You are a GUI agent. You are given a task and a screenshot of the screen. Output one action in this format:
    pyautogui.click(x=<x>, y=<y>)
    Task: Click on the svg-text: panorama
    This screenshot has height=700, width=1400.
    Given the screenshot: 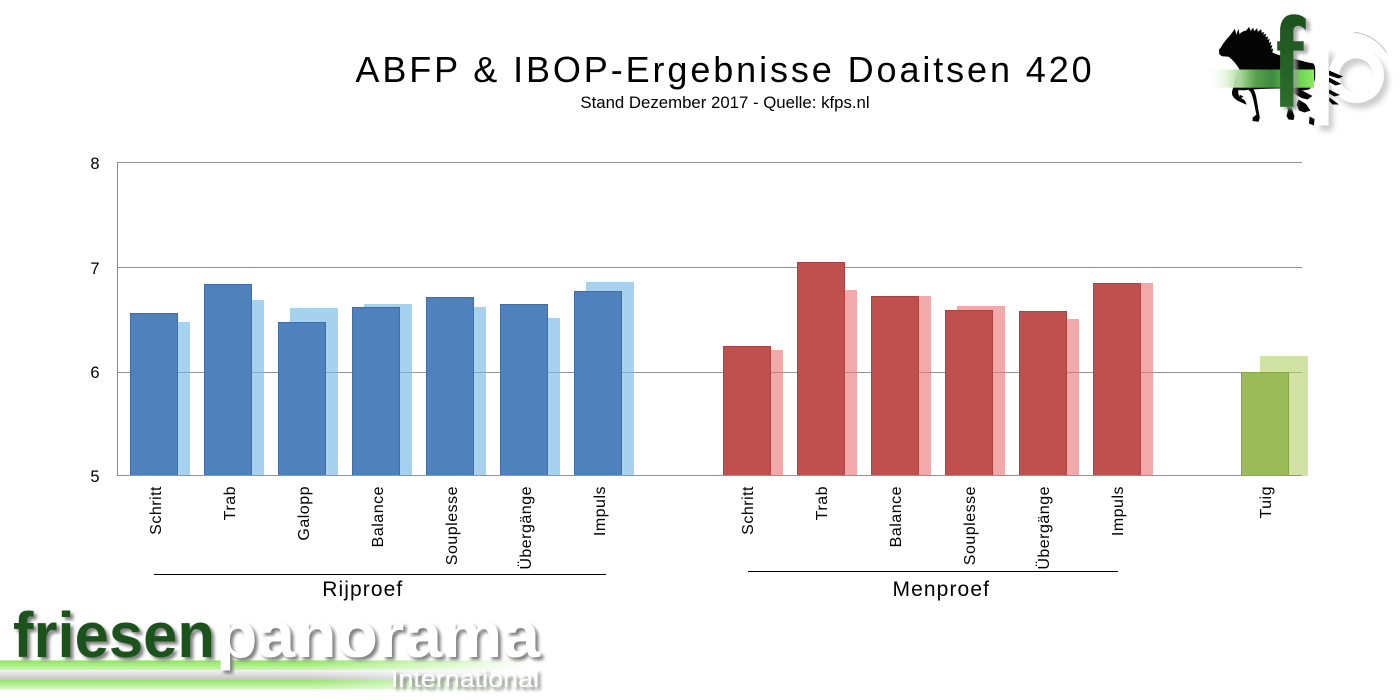 What is the action you would take?
    pyautogui.click(x=378, y=635)
    